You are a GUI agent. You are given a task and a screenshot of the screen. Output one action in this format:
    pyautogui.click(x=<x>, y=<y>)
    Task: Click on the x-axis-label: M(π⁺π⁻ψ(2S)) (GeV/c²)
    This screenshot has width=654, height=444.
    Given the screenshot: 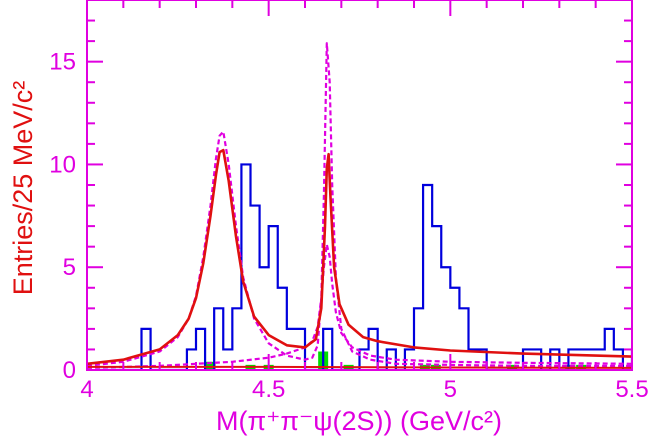 What is the action you would take?
    pyautogui.click(x=359, y=421)
    